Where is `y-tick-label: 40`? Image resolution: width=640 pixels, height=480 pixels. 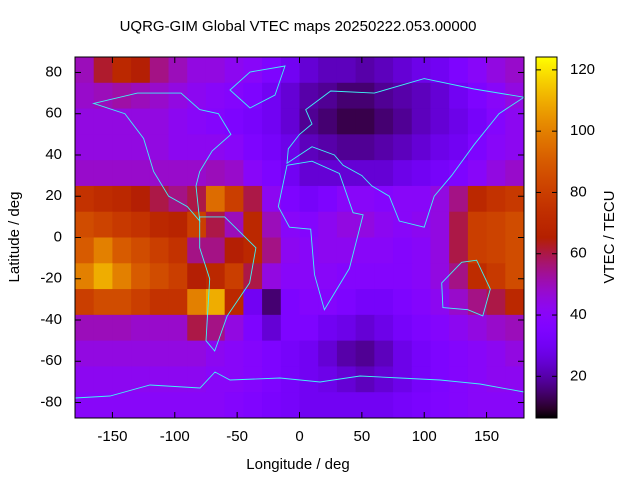 y-tick-label: 40 is located at coordinates (53, 154).